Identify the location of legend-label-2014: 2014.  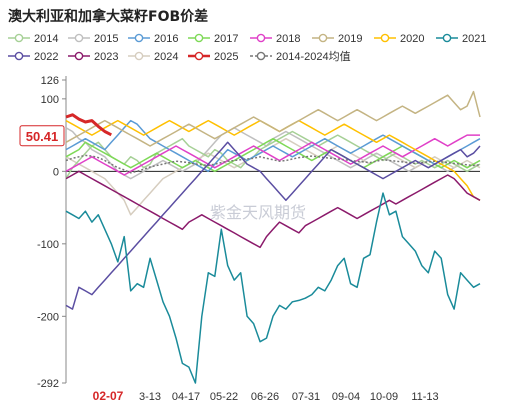
(46, 39).